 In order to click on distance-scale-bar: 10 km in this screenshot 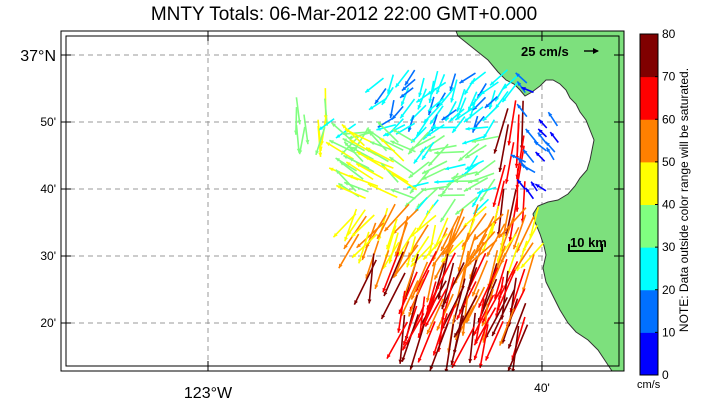, I will do `click(587, 243)`.